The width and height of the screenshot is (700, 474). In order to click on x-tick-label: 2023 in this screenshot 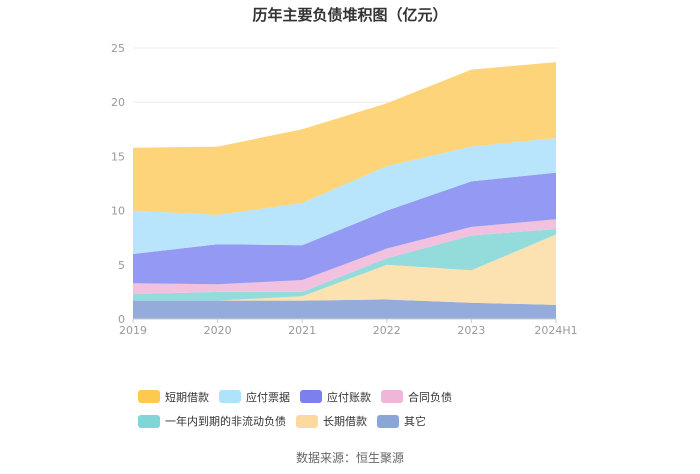, I will do `click(471, 330)`.